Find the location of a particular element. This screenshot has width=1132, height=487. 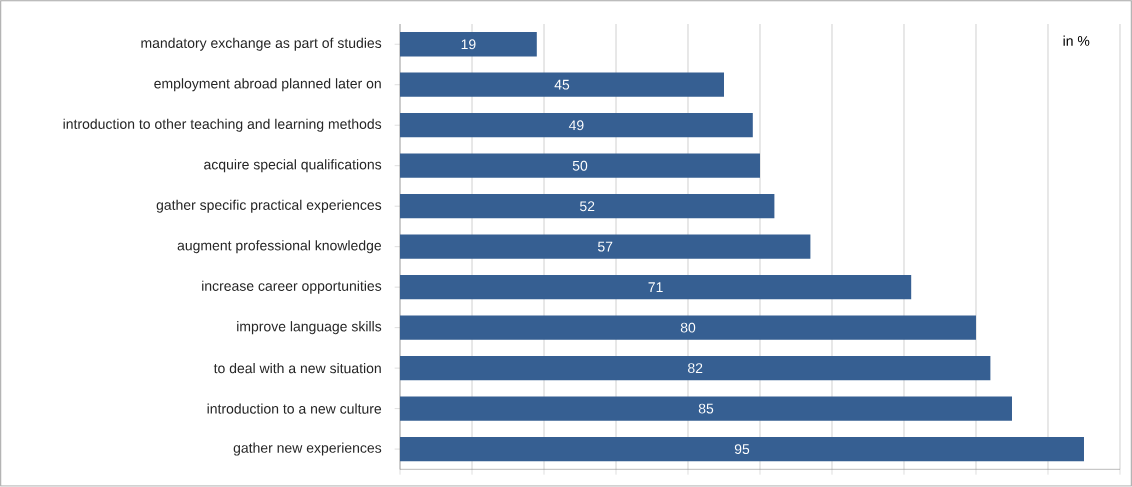

data-label: 49 is located at coordinates (576, 125).